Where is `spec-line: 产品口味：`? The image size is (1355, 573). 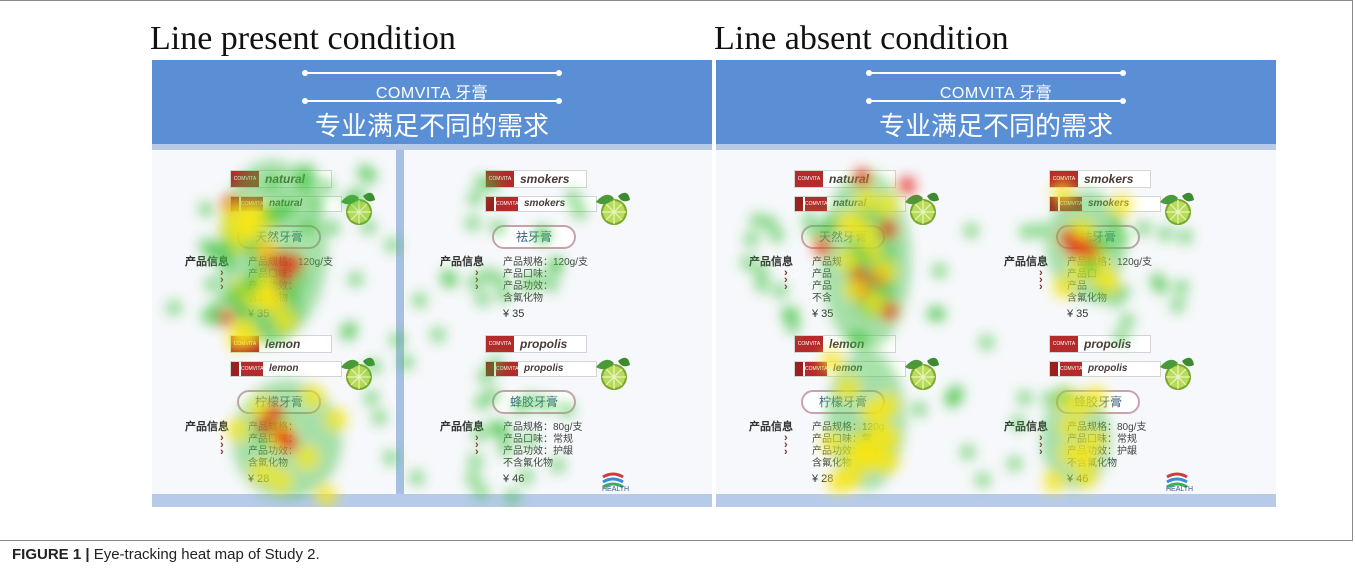
spec-line: 产品口味： is located at coordinates (528, 274).